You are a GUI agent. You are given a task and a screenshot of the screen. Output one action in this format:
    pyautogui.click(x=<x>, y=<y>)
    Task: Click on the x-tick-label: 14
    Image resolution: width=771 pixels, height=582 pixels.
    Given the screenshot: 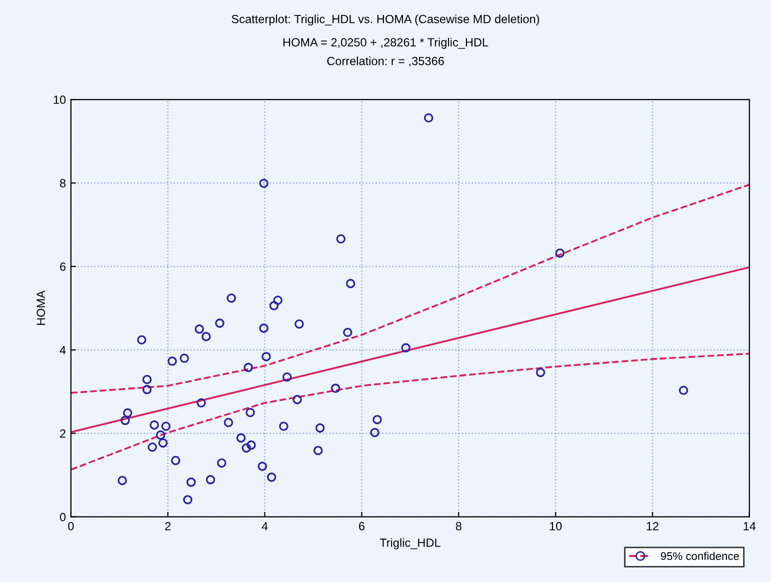 What is the action you would take?
    pyautogui.click(x=750, y=526)
    